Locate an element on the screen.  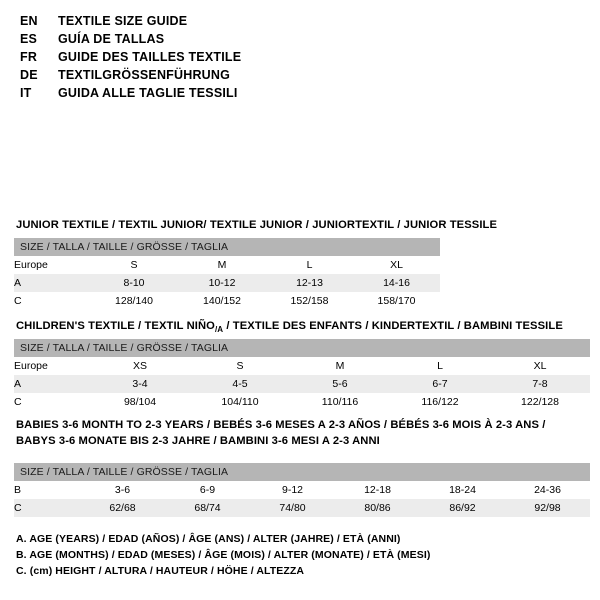
table-row: B 3-6 6-9 9-12 12-18 18-24 24-36 is located at coordinates (302, 490).